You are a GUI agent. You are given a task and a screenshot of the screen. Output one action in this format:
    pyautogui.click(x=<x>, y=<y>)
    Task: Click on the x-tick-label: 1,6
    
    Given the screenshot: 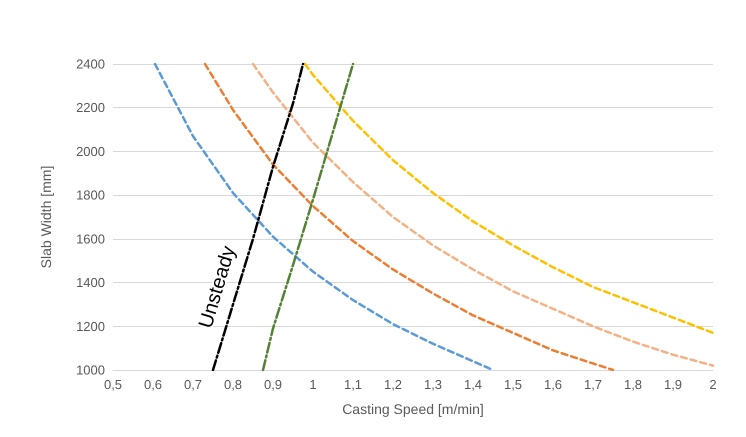 What is the action you would take?
    pyautogui.click(x=553, y=384)
    